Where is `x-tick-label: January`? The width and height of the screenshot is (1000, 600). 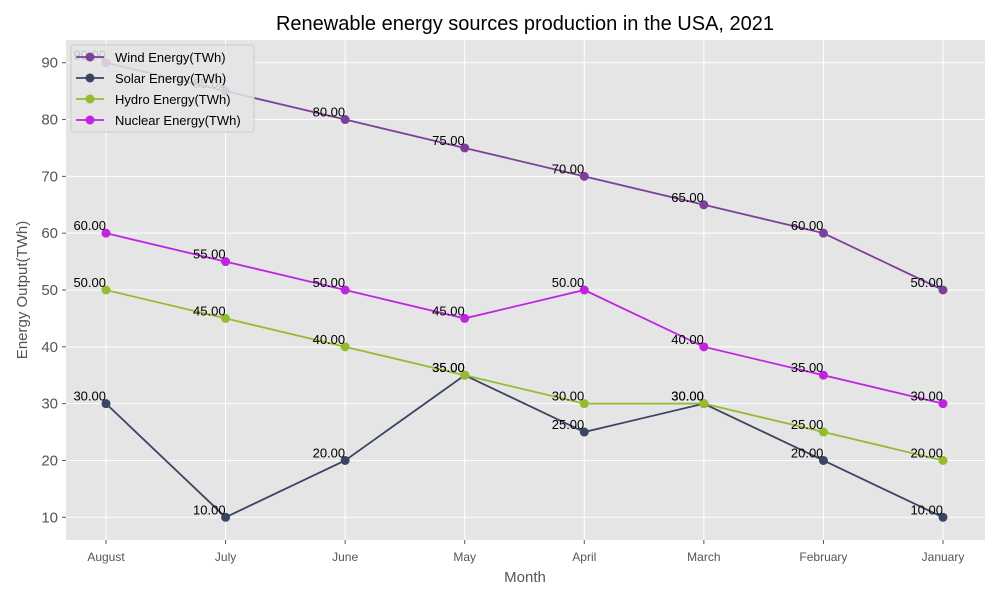
x-tick-label: January is located at coordinates (943, 557).